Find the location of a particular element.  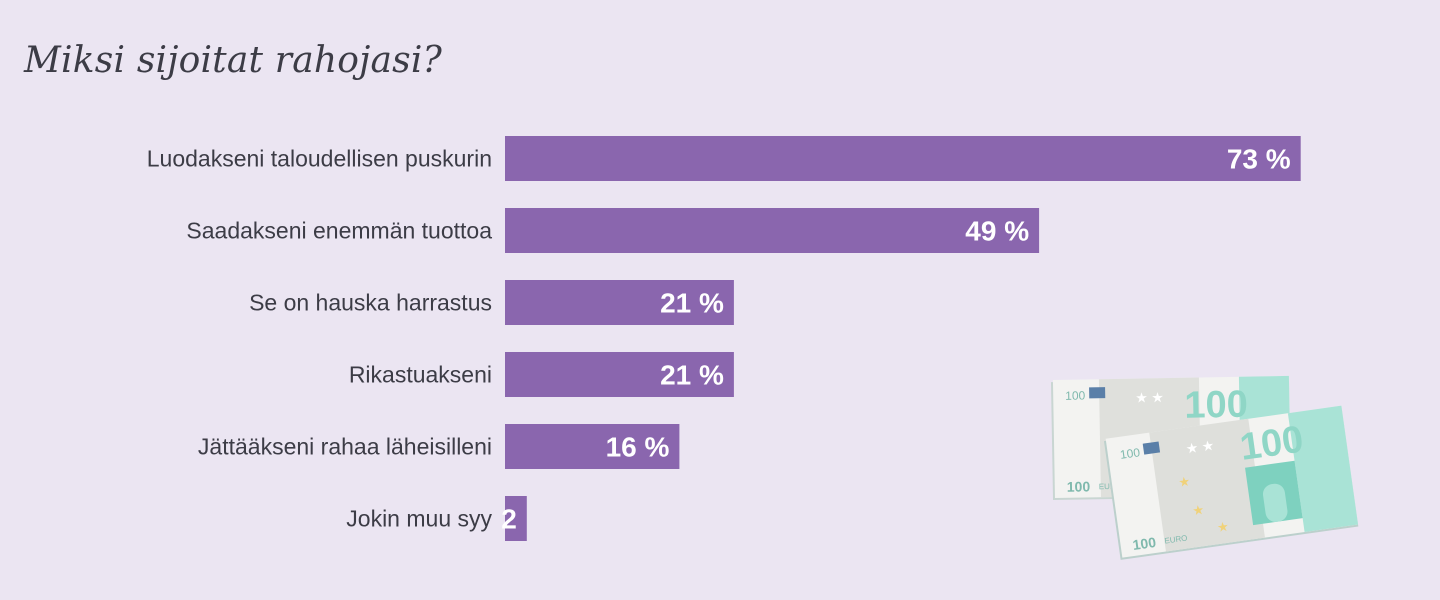

value-label: 16 % is located at coordinates (638, 447).